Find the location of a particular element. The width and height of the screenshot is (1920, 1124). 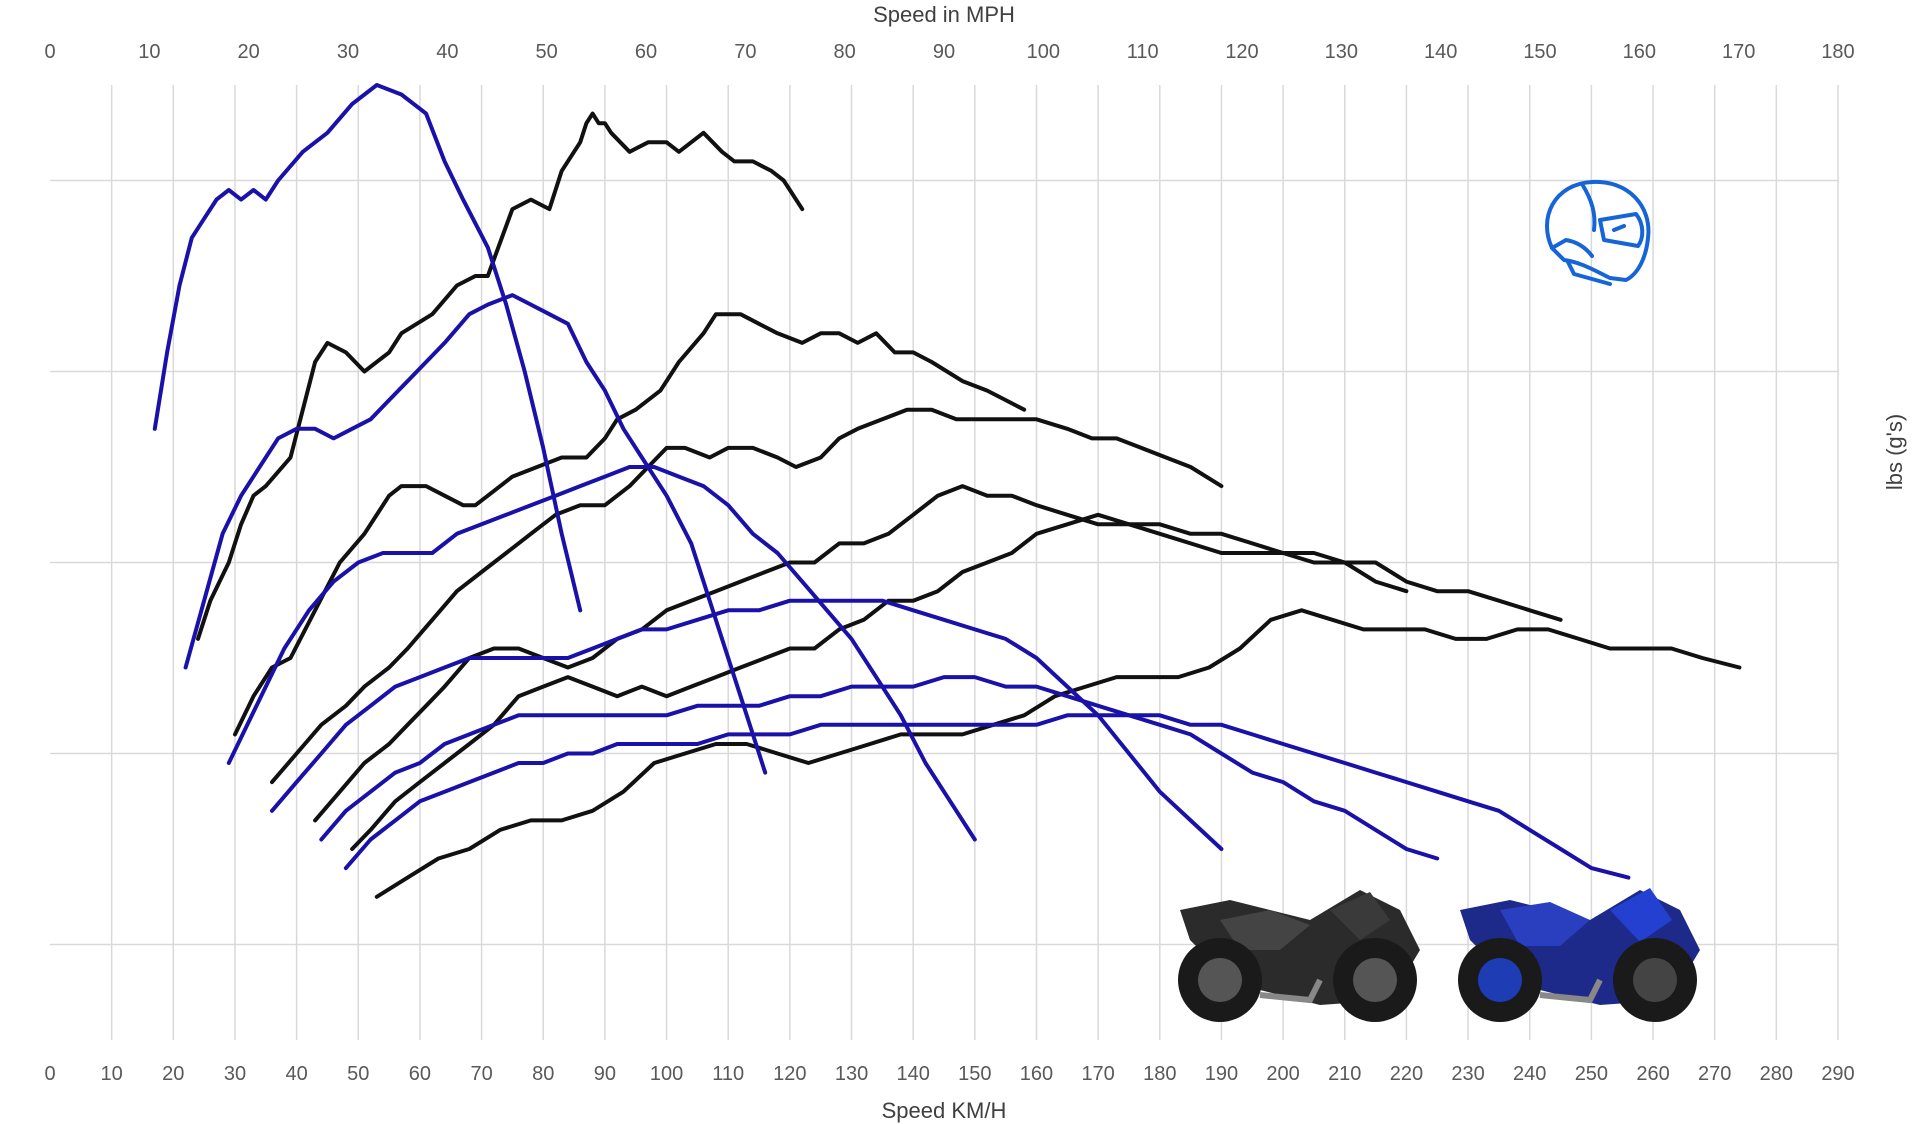

bottom-tick-label: 40 is located at coordinates (296, 1074).